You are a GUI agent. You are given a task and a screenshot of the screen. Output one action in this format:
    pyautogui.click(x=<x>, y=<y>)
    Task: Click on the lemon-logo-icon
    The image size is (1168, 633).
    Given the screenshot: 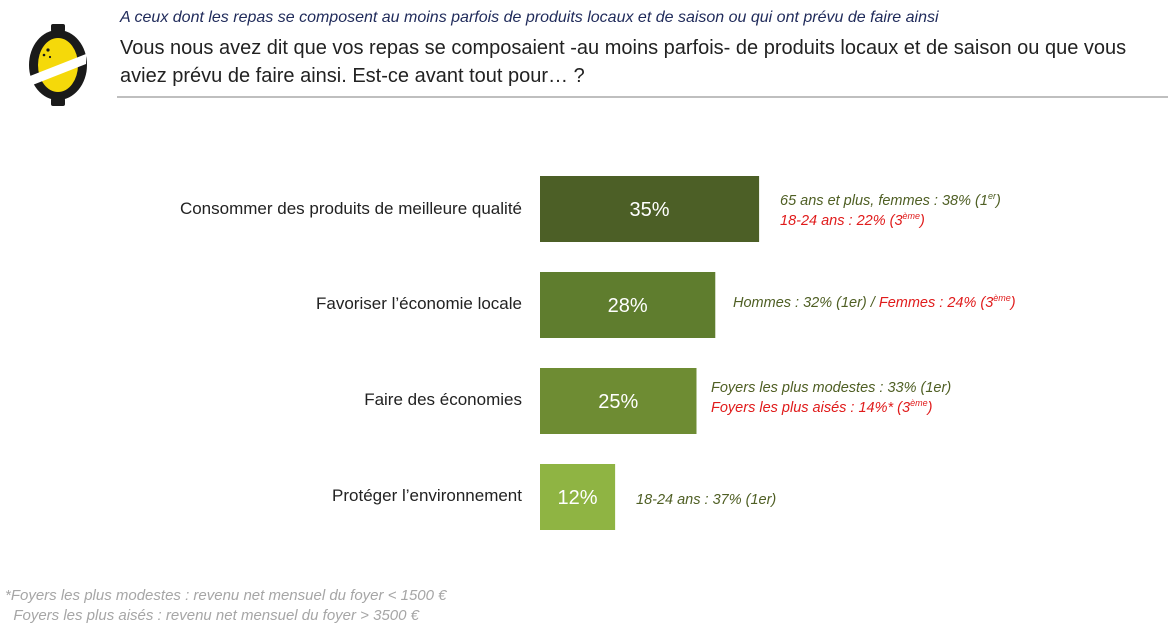 What is the action you would take?
    pyautogui.click(x=58, y=65)
    